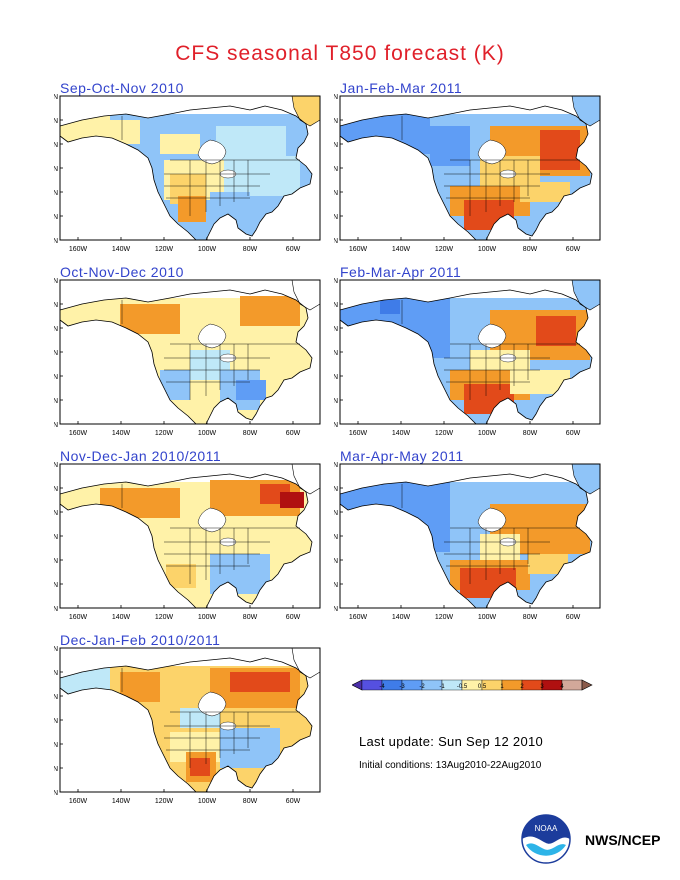 The width and height of the screenshot is (680, 880). Describe the element at coordinates (402, 456) in the screenshot. I see `panel-title: Mar-Apr-May 2011` at that location.